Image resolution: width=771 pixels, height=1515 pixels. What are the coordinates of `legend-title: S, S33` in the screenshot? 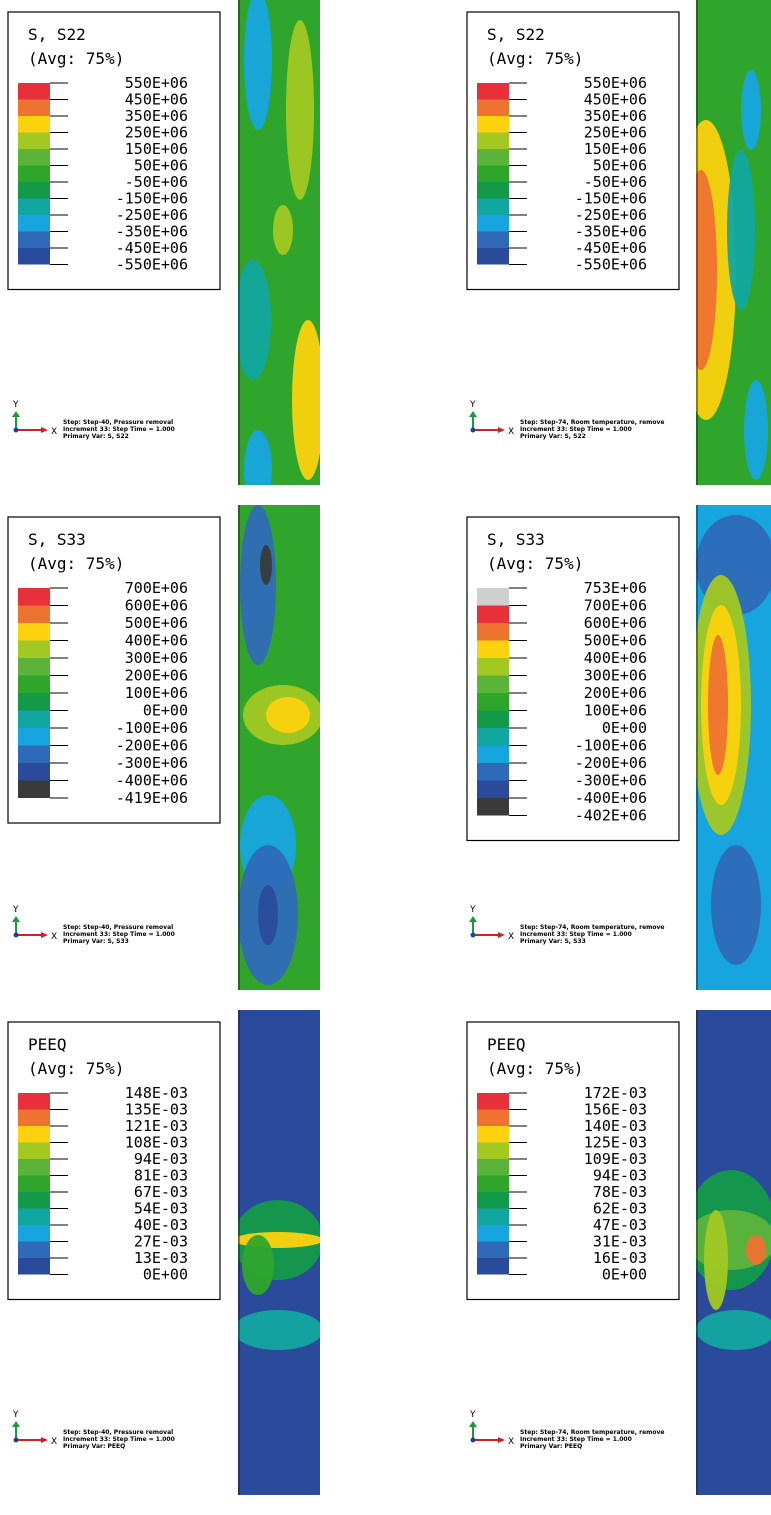 It's located at (57, 539).